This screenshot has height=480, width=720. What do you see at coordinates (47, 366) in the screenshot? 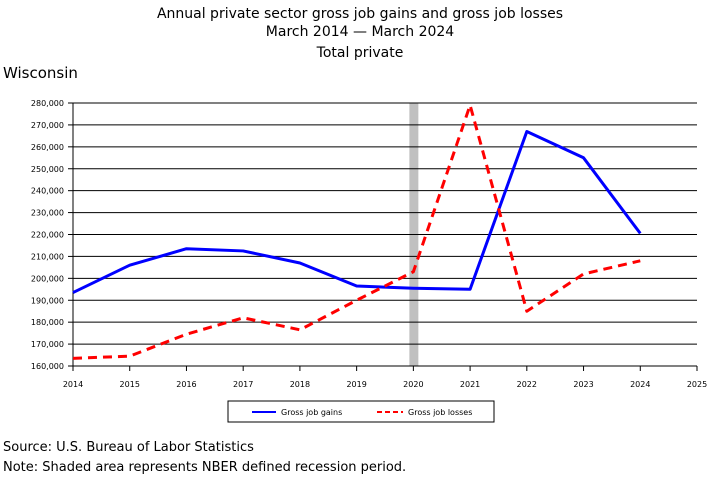
I see `y-tick-label: 160,000` at bounding box center [47, 366].